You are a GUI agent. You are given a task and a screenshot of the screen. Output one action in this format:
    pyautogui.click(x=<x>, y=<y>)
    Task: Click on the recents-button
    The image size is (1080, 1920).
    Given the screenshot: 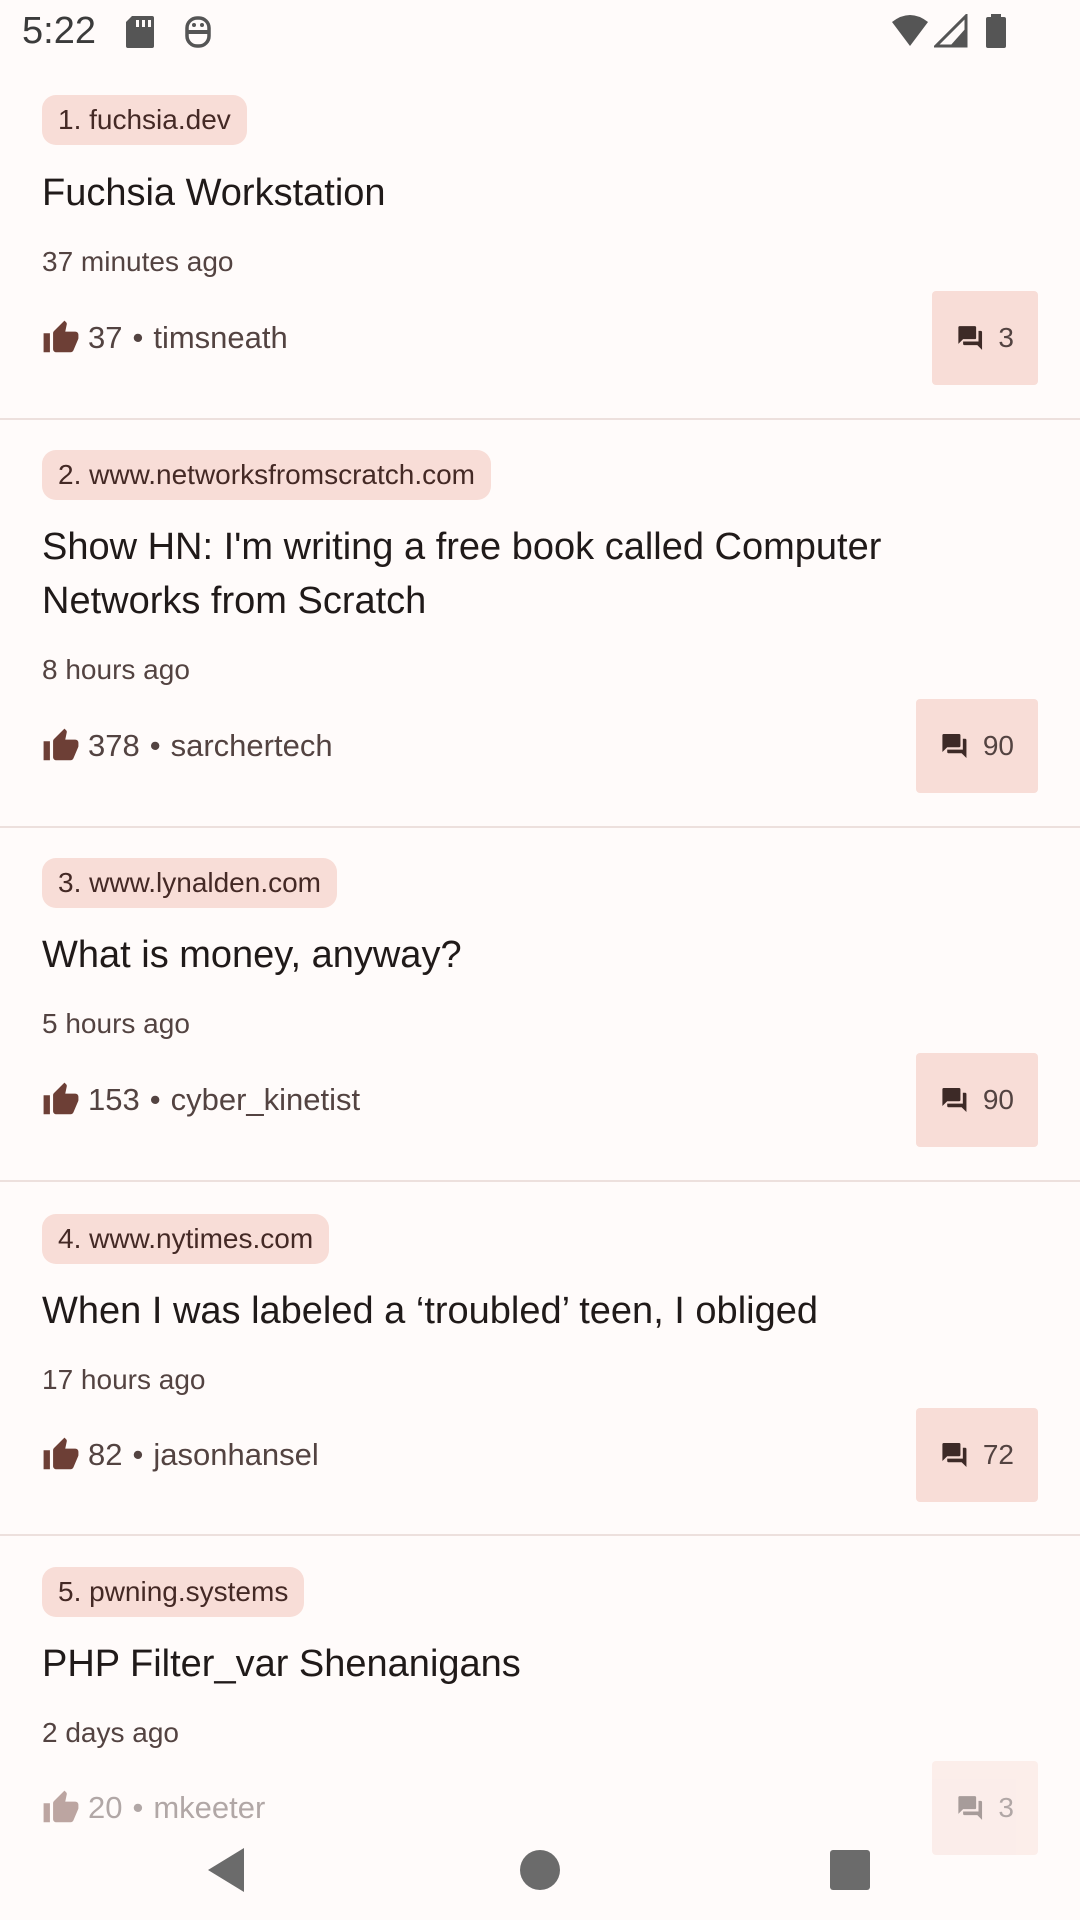 What is the action you would take?
    pyautogui.click(x=850, y=1870)
    